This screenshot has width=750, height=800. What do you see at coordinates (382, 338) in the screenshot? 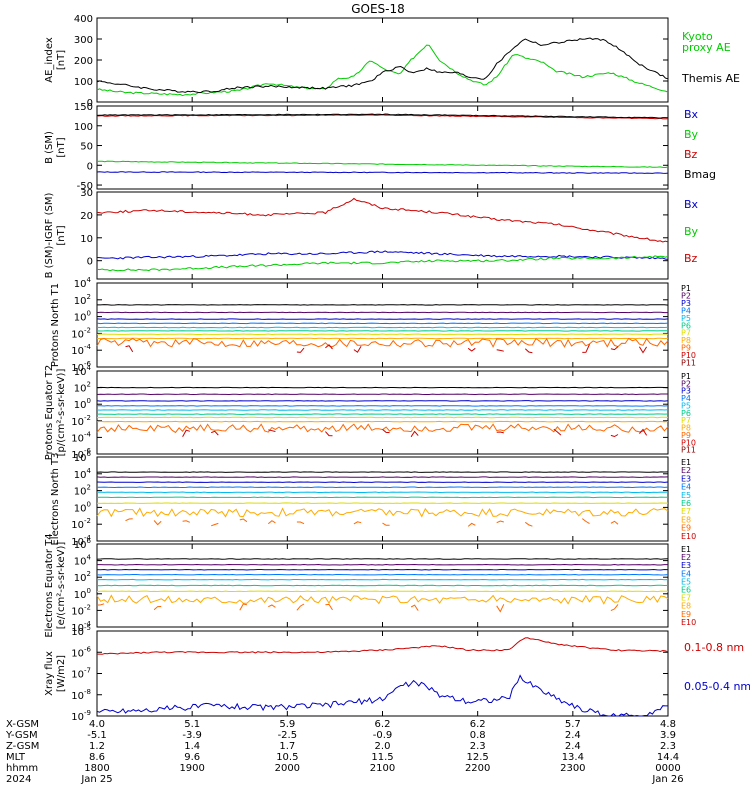
I see `channel-p8` at bounding box center [382, 338].